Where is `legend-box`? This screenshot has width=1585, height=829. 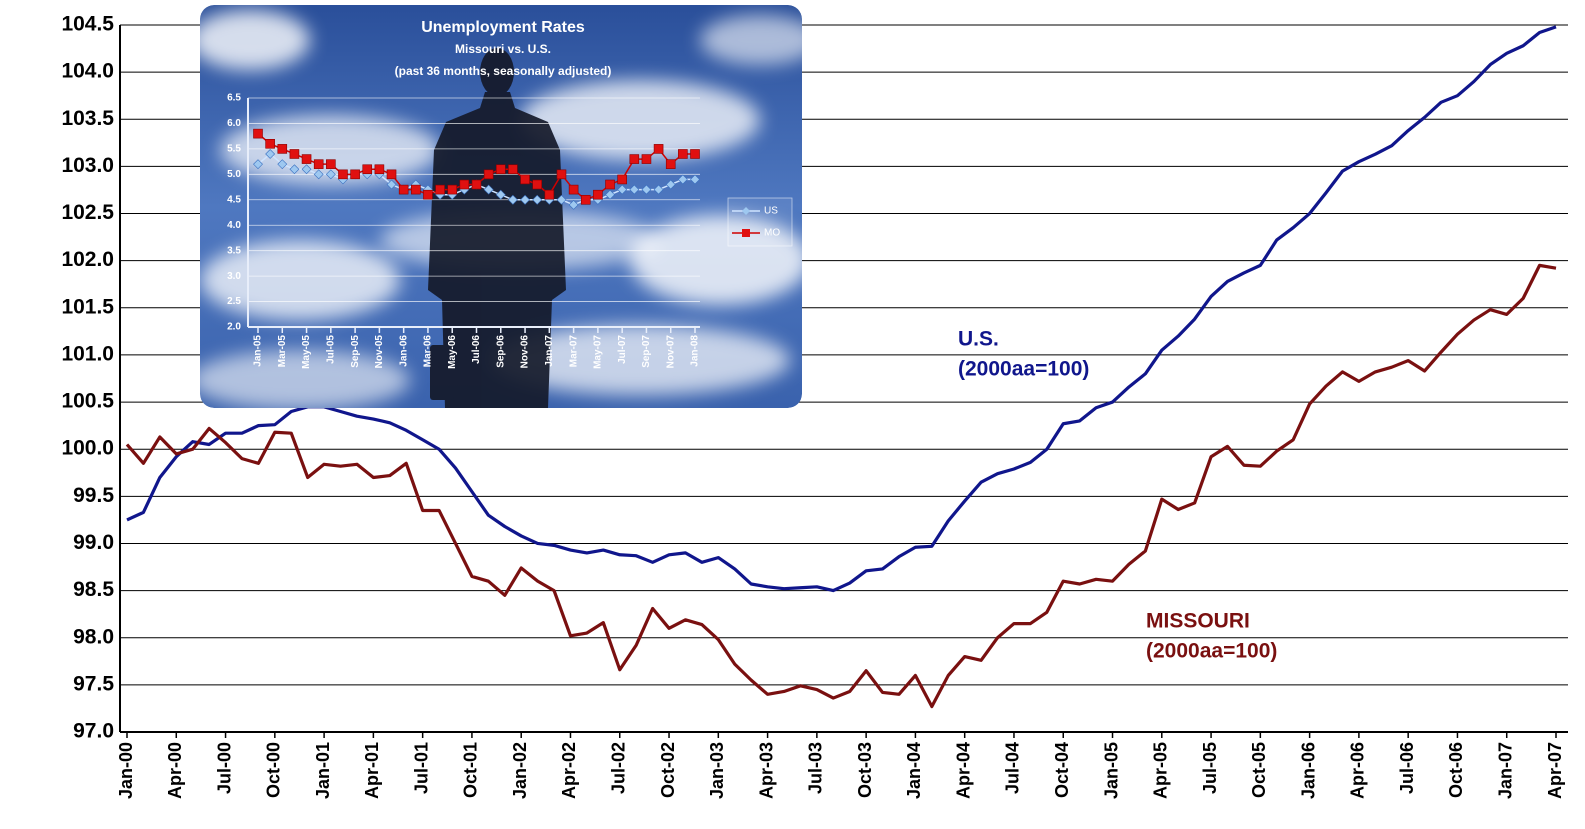
legend-box is located at coordinates (760, 222).